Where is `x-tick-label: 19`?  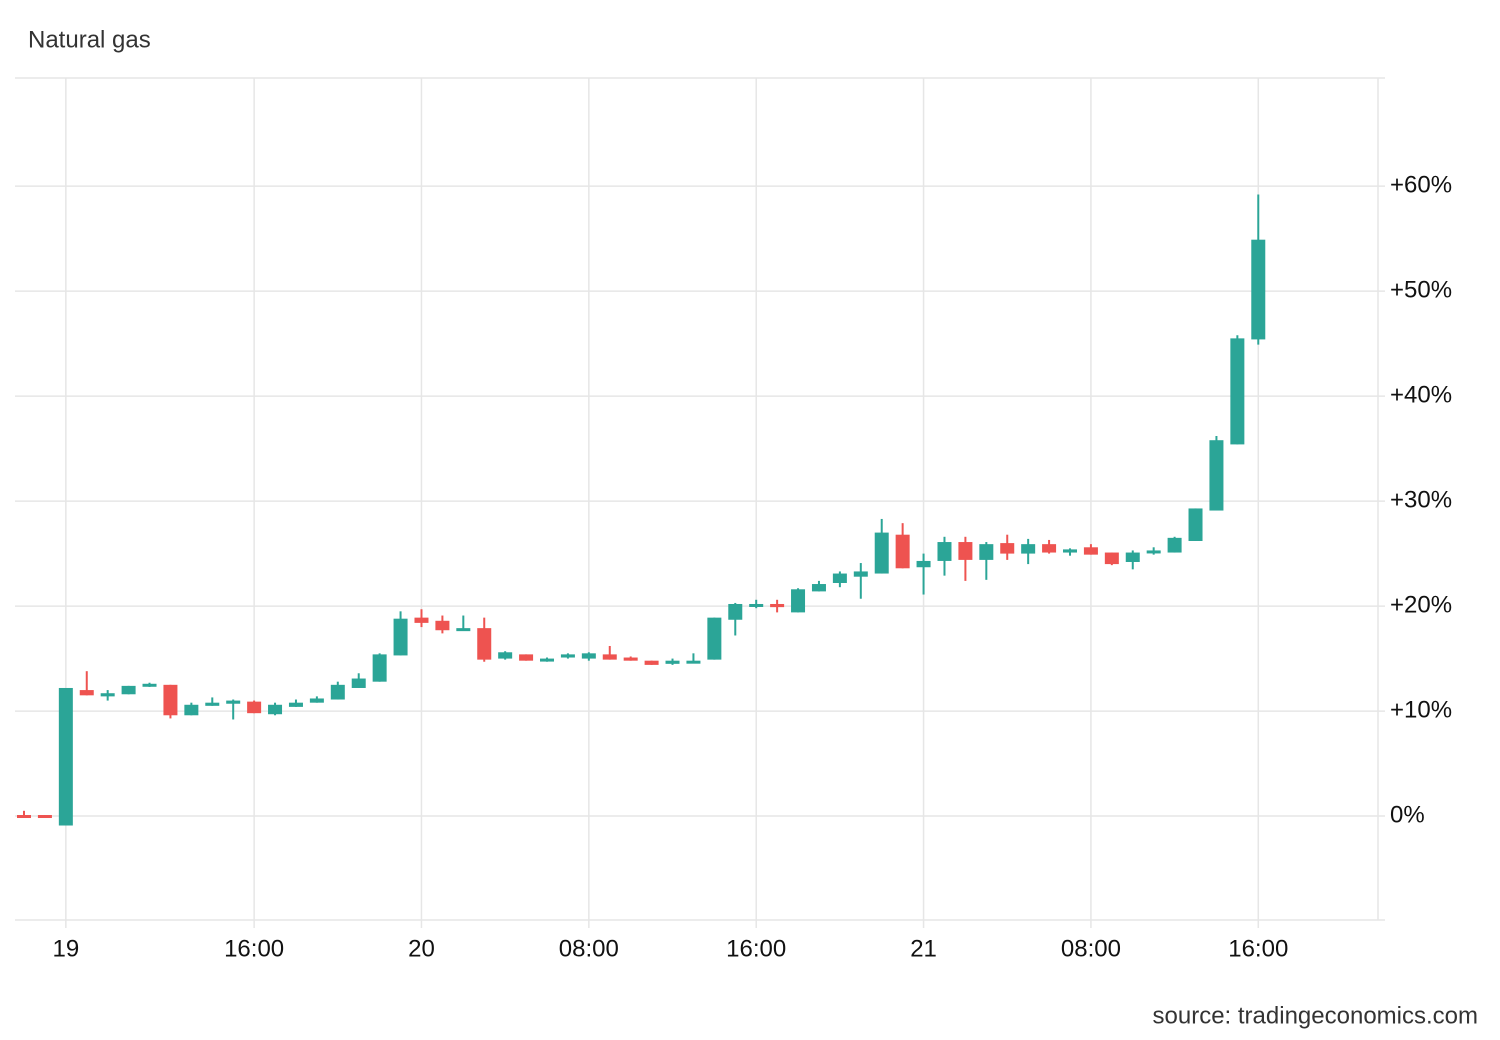
x-tick-label: 19 is located at coordinates (65, 948).